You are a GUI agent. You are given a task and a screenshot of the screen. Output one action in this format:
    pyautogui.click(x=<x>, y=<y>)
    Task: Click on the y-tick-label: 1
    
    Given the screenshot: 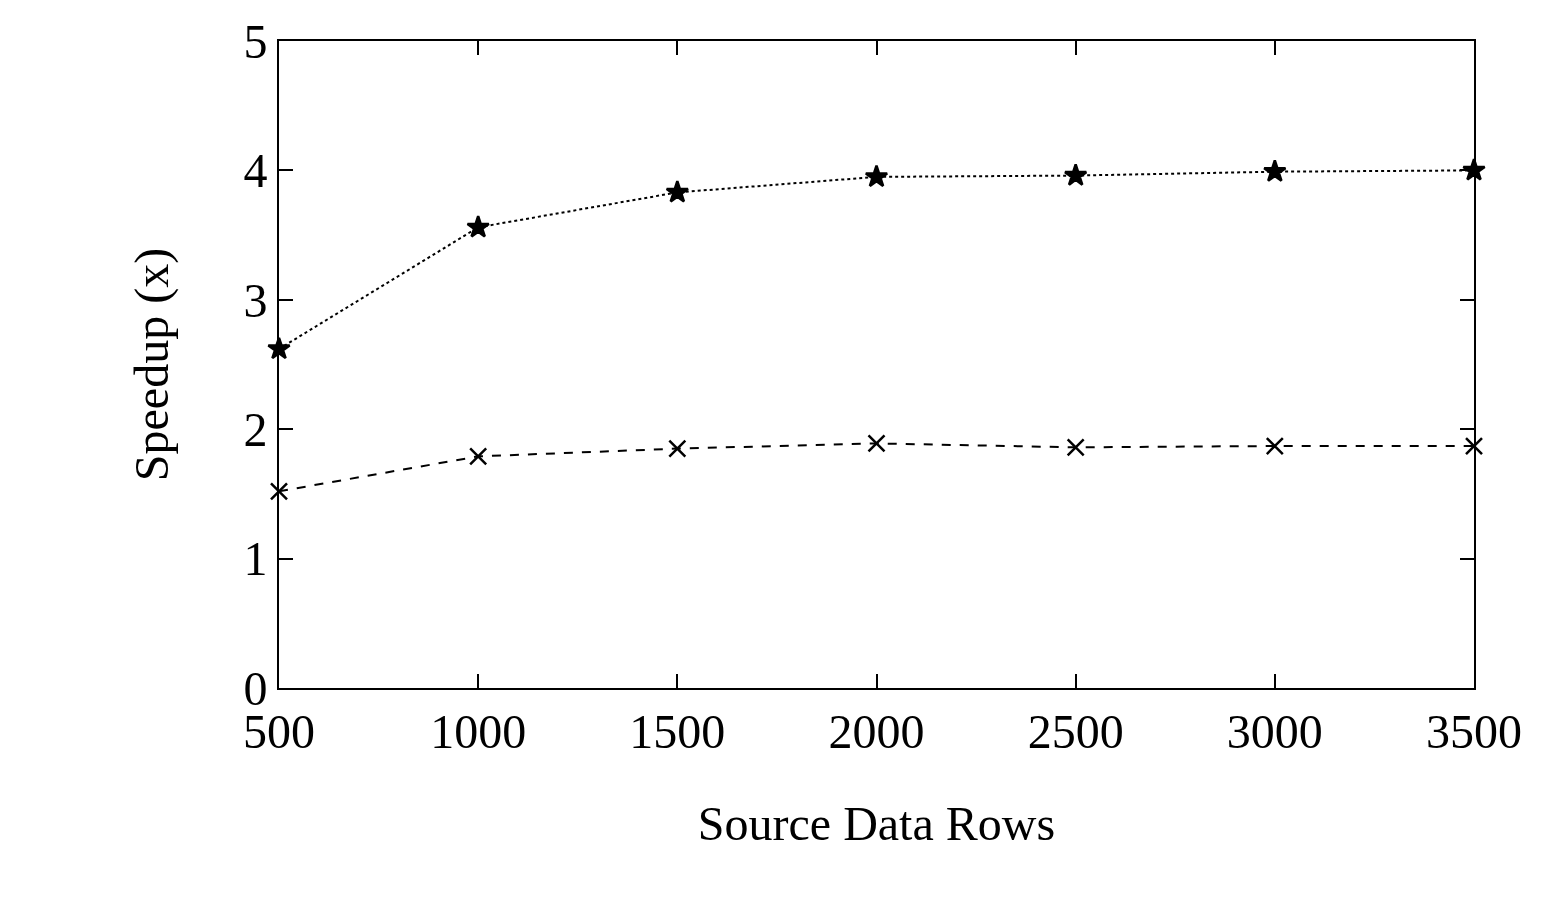 What is the action you would take?
    pyautogui.click(x=255, y=559)
    